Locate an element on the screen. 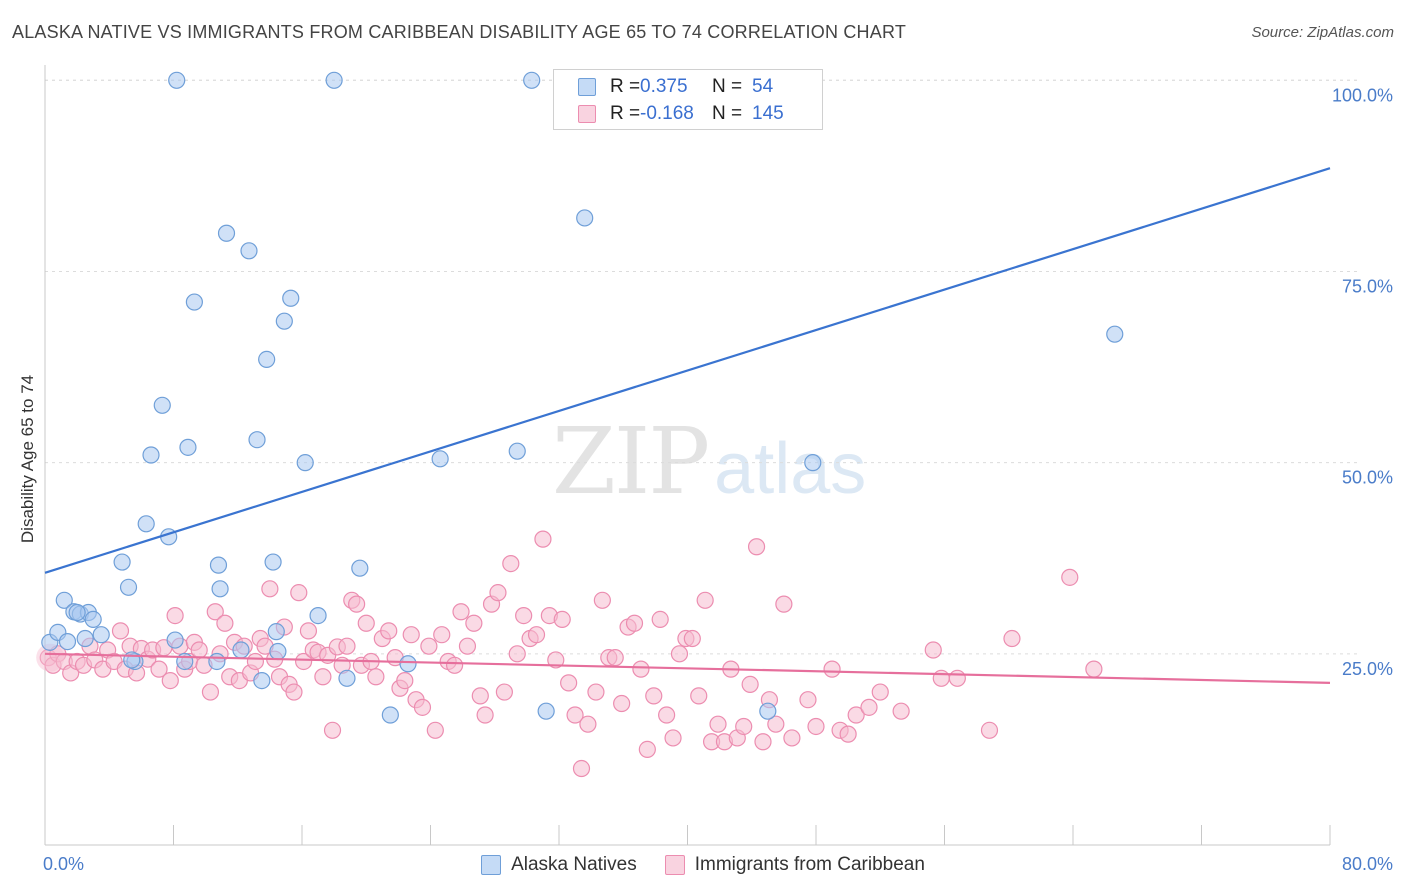  x-tick-label: 0.0% is located at coordinates (63, 864).